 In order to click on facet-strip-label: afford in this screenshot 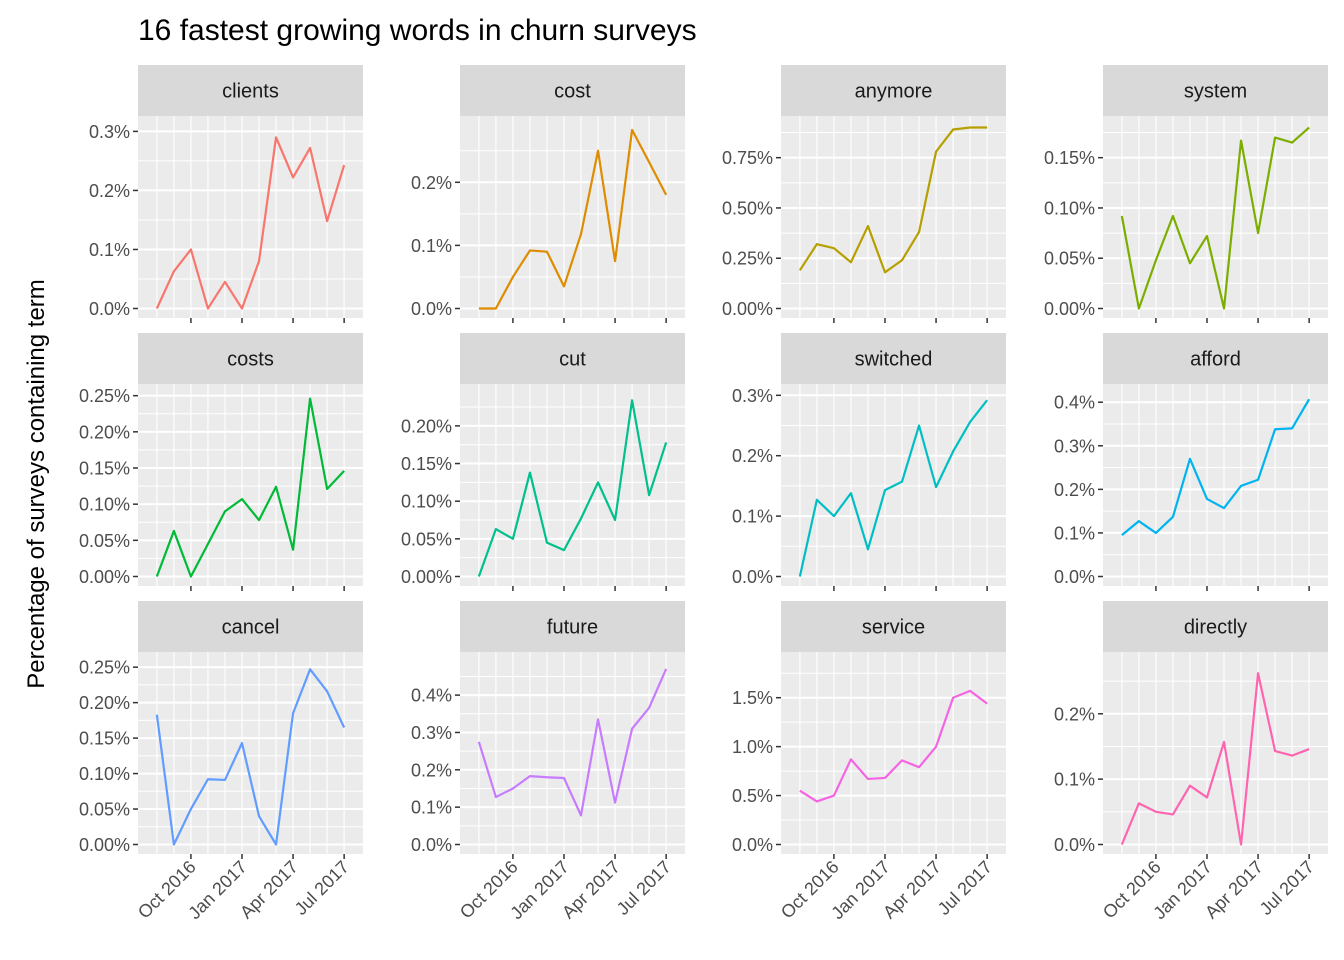, I will do `click(1215, 360)`.